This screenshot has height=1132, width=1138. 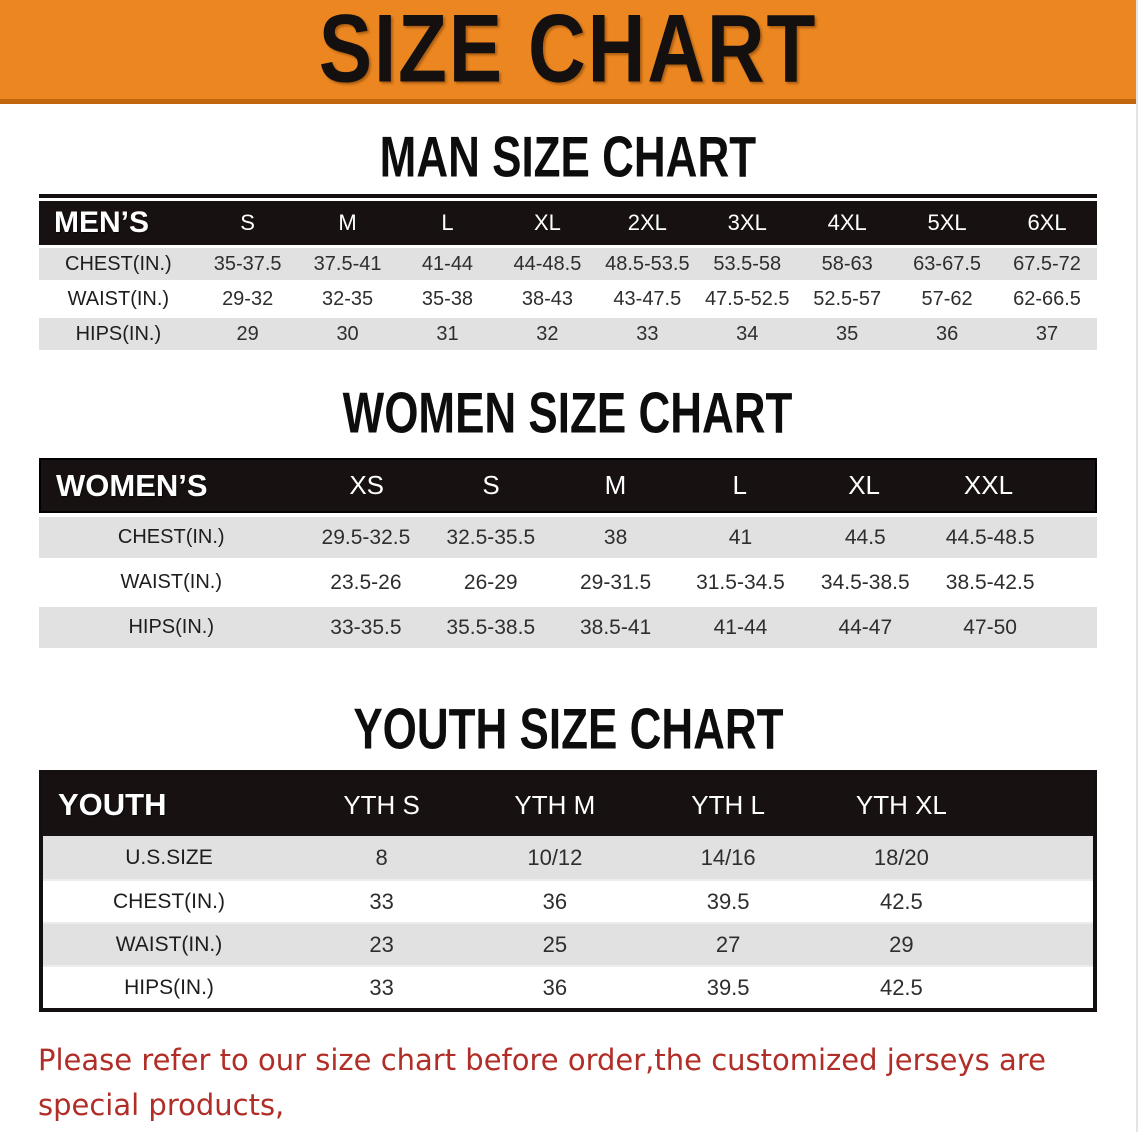 What do you see at coordinates (555, 944) in the screenshot?
I see `value-cell: 25` at bounding box center [555, 944].